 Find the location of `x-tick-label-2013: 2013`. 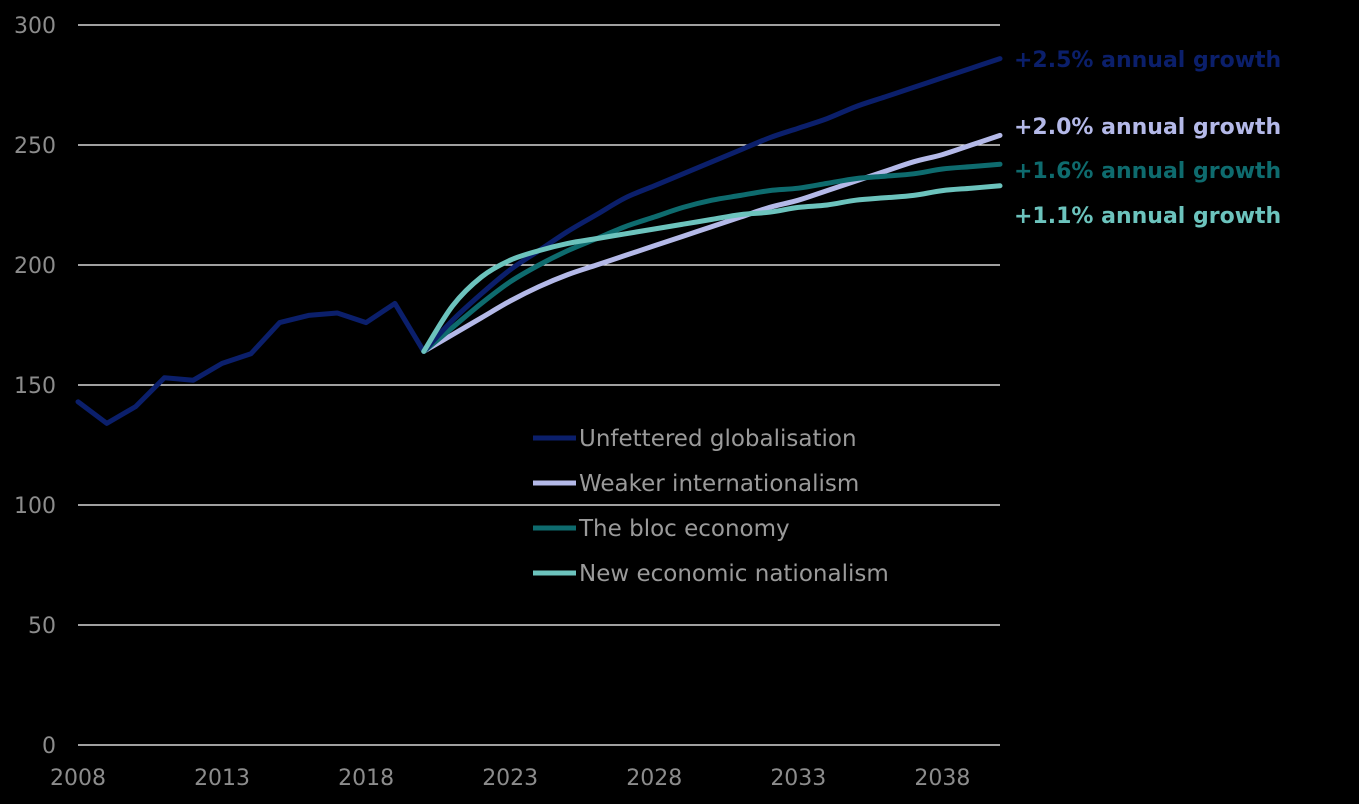

x-tick-label-2013: 2013 is located at coordinates (222, 778).